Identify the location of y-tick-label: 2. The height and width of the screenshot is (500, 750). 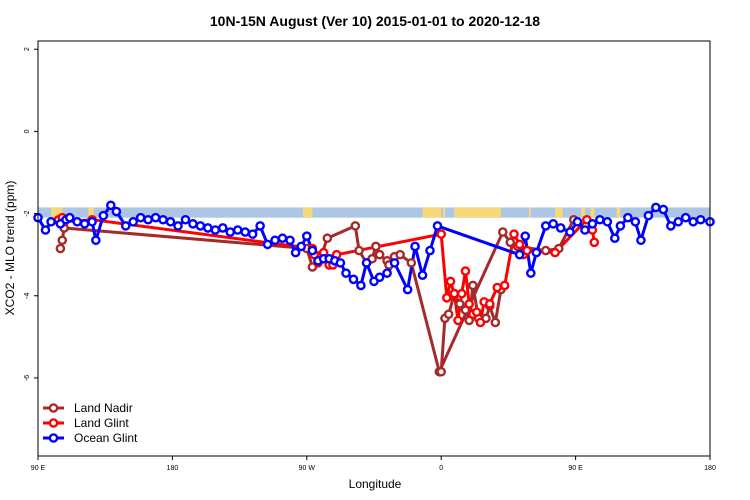
(27, 49).